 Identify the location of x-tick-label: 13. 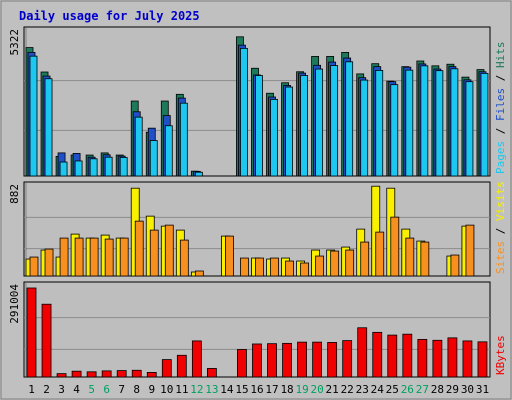
(211, 389).